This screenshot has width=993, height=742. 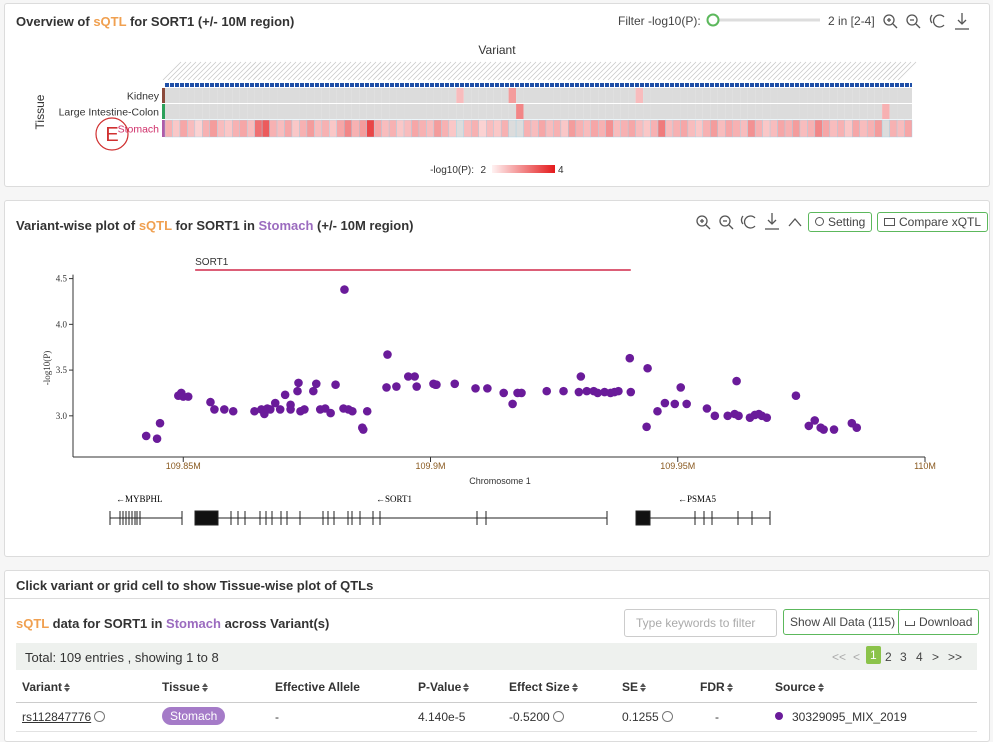 What do you see at coordinates (843, 622) in the screenshot?
I see `show-all-button: Show All Data (115)` at bounding box center [843, 622].